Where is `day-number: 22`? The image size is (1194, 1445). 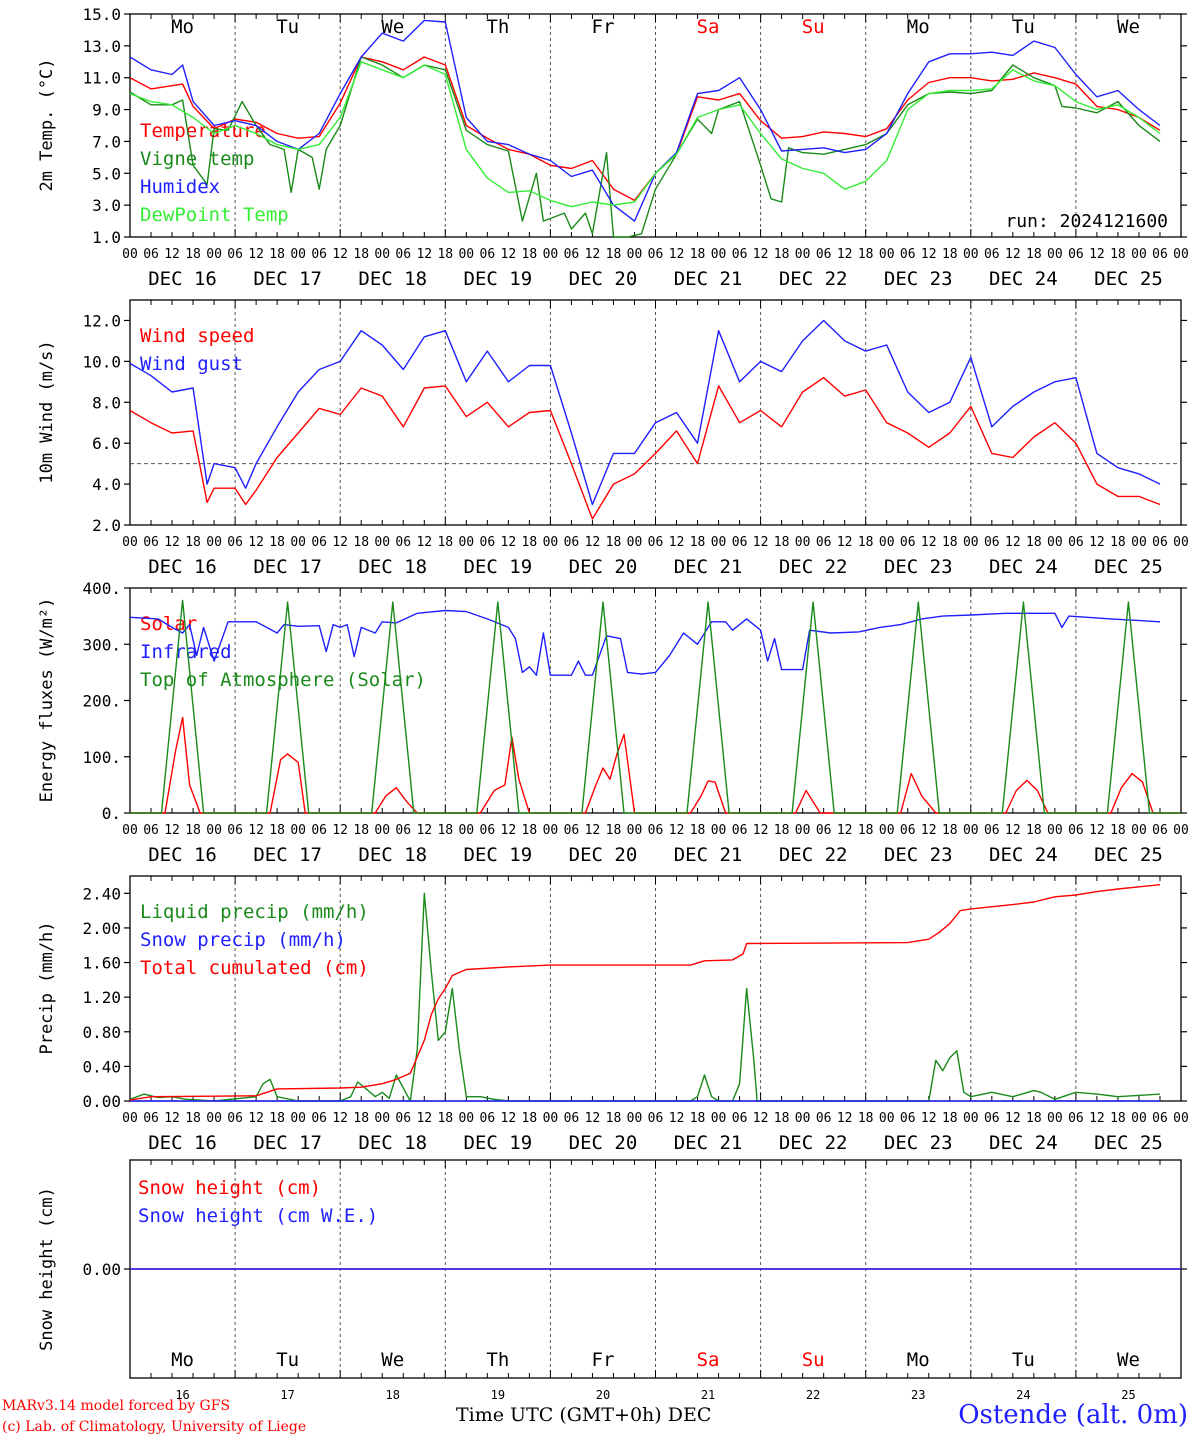
day-number: 22 is located at coordinates (813, 1395).